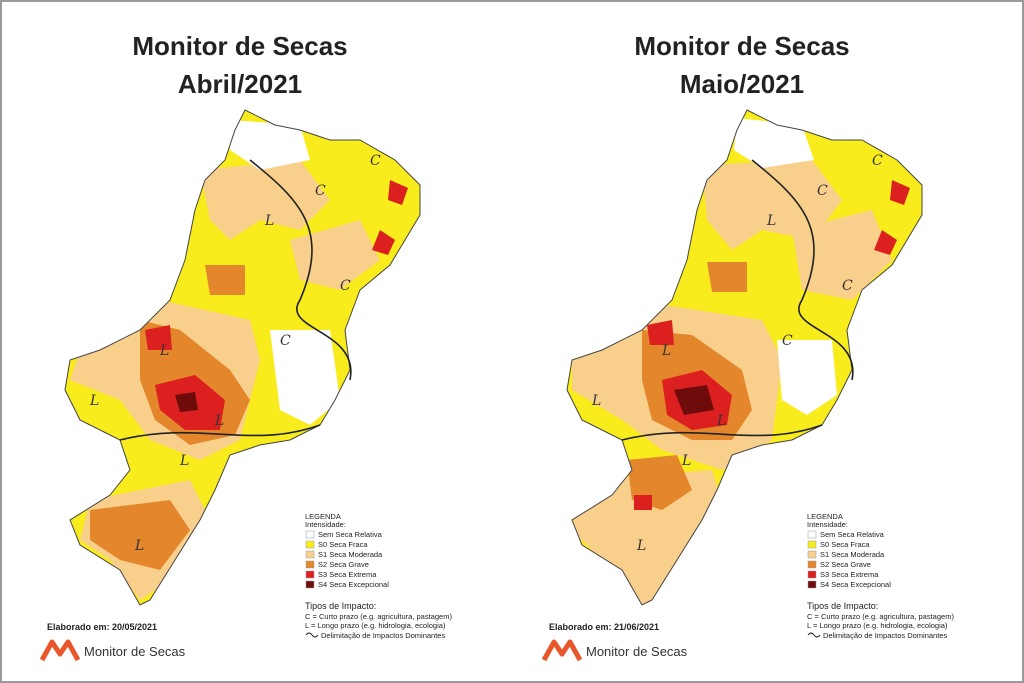 The height and width of the screenshot is (683, 1024). Describe the element at coordinates (240, 84) in the screenshot. I see `title: Abril/2021` at that location.